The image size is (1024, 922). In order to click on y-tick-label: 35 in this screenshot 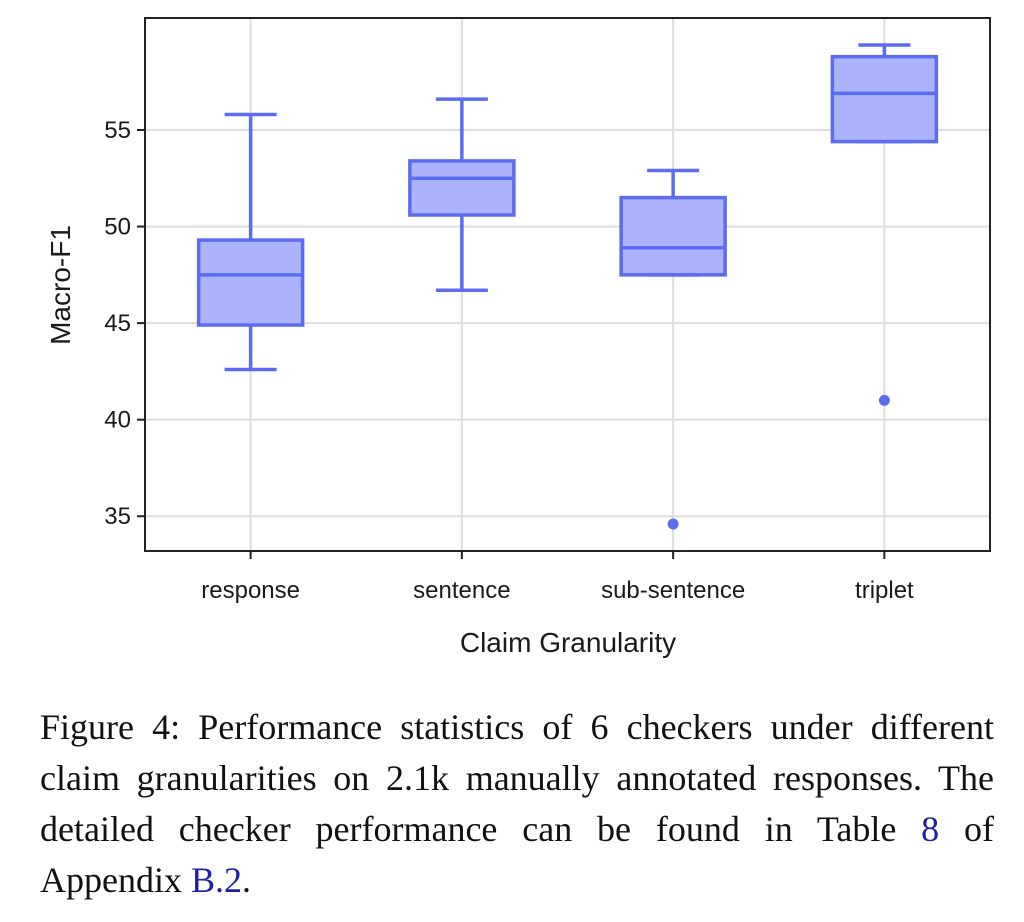, I will do `click(117, 516)`.